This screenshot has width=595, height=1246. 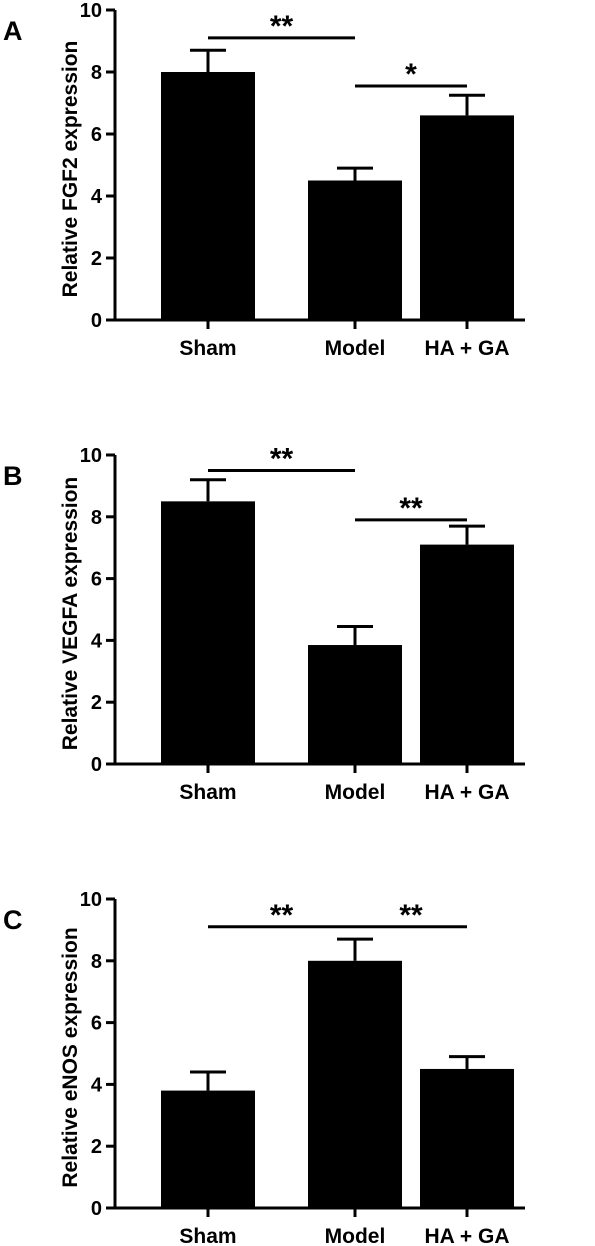 What do you see at coordinates (207, 792) in the screenshot?
I see `panel-b-x-tick-label: Sham` at bounding box center [207, 792].